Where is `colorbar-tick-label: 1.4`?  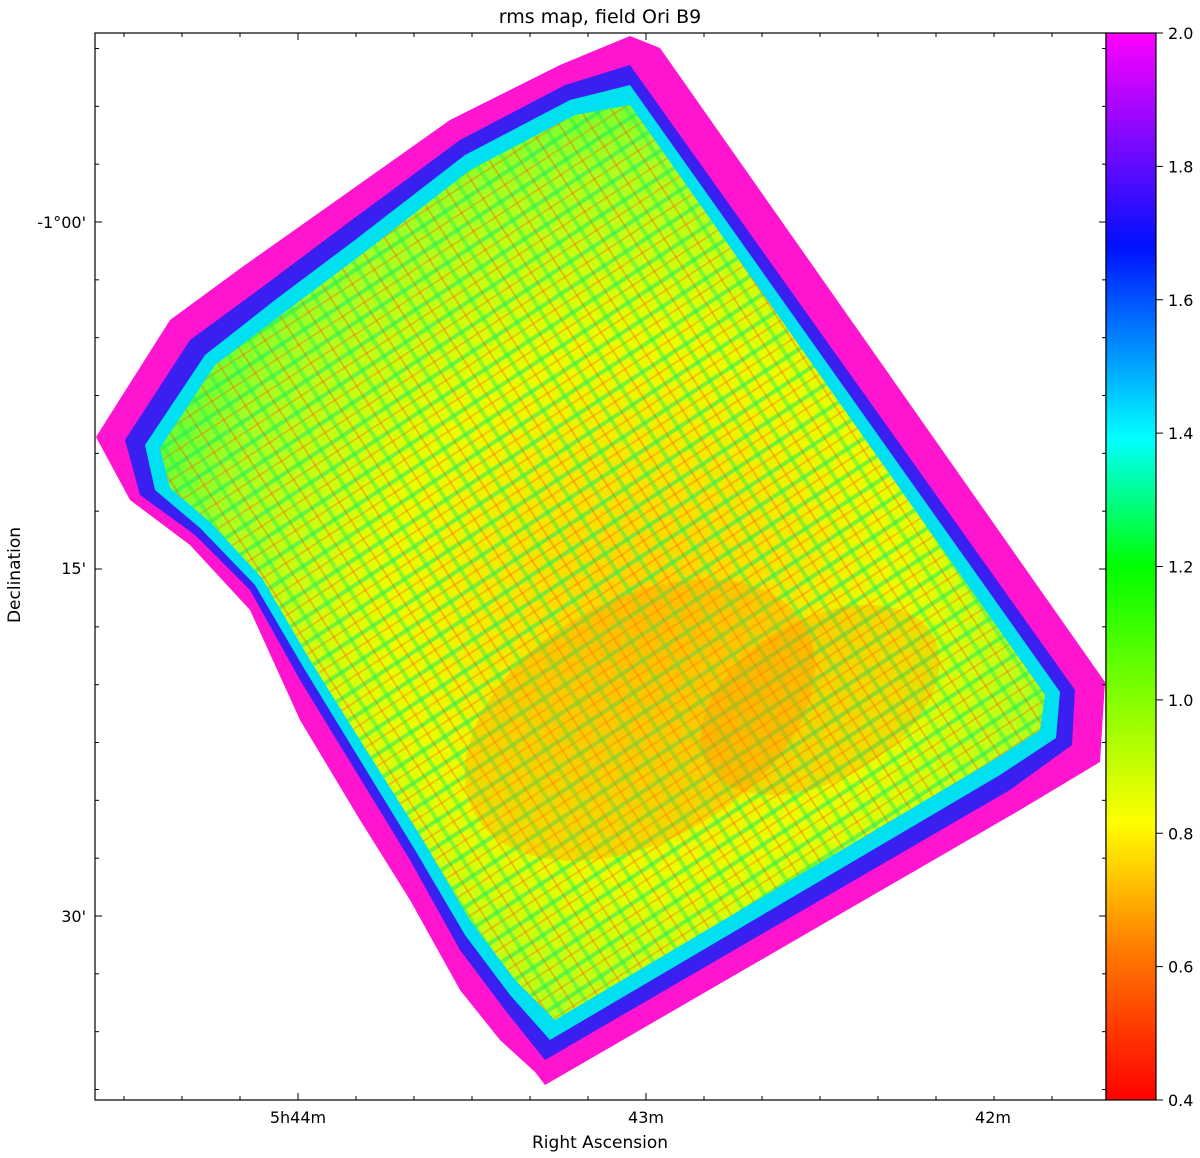 colorbar-tick-label: 1.4 is located at coordinates (1180, 433).